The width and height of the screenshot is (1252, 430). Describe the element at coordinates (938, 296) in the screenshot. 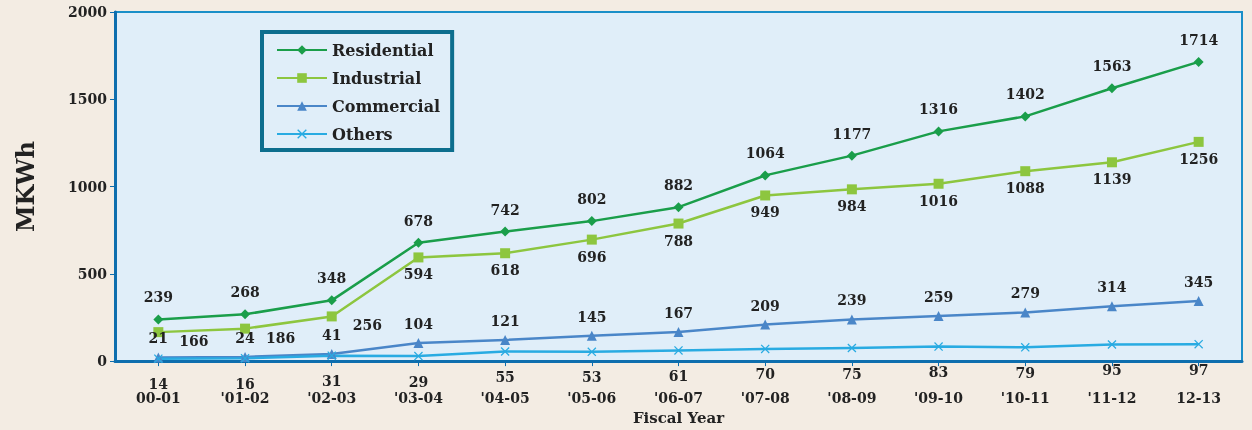

I see `data-label: 259` at that location.